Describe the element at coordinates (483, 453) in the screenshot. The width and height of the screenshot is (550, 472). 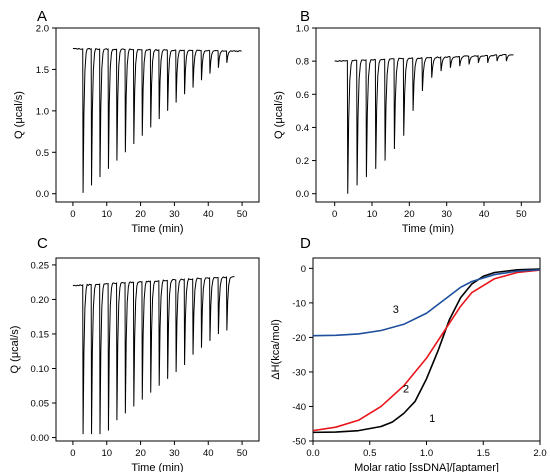
I see `x-tick-label: 1.5` at that location.